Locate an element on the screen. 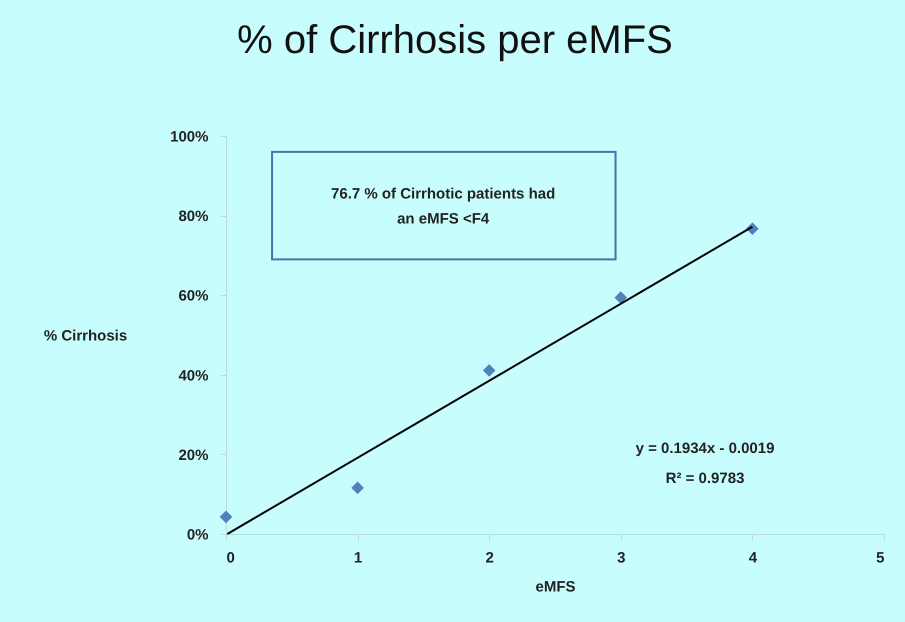 This screenshot has width=905, height=622. x-tick-label: 3 is located at coordinates (621, 558).